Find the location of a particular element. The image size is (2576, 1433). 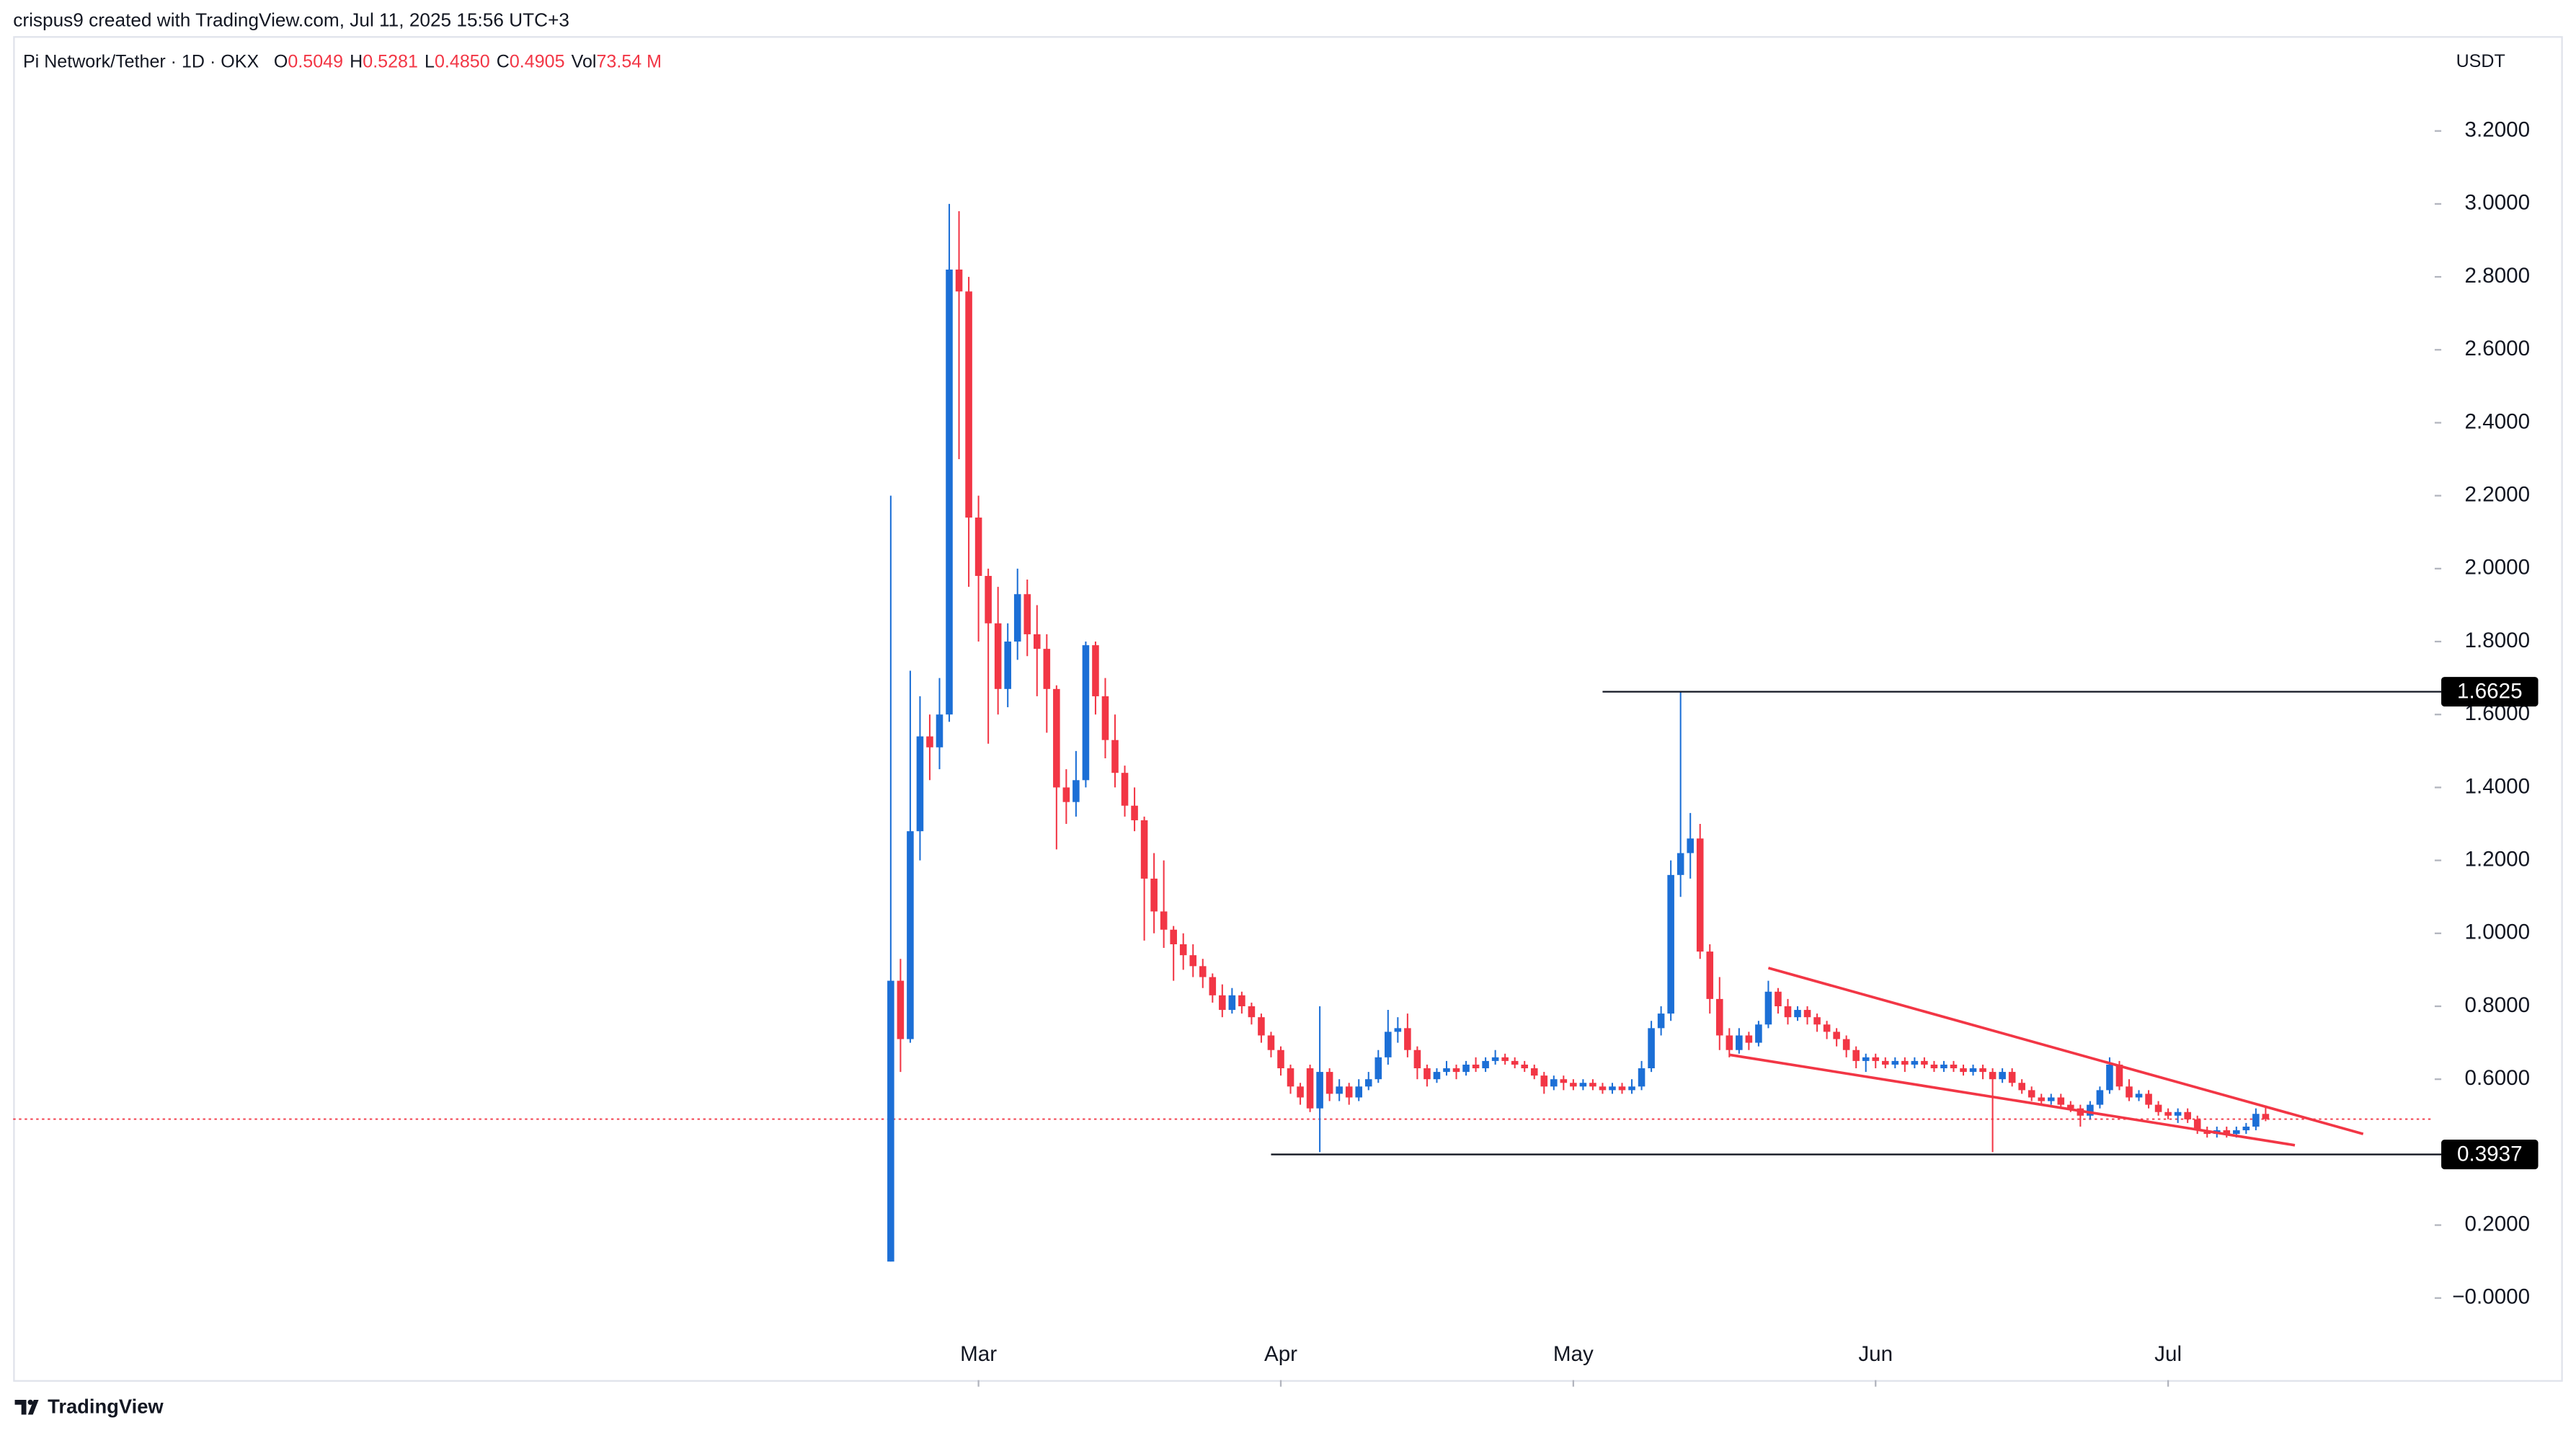

x-tick-label: May is located at coordinates (1573, 1354).